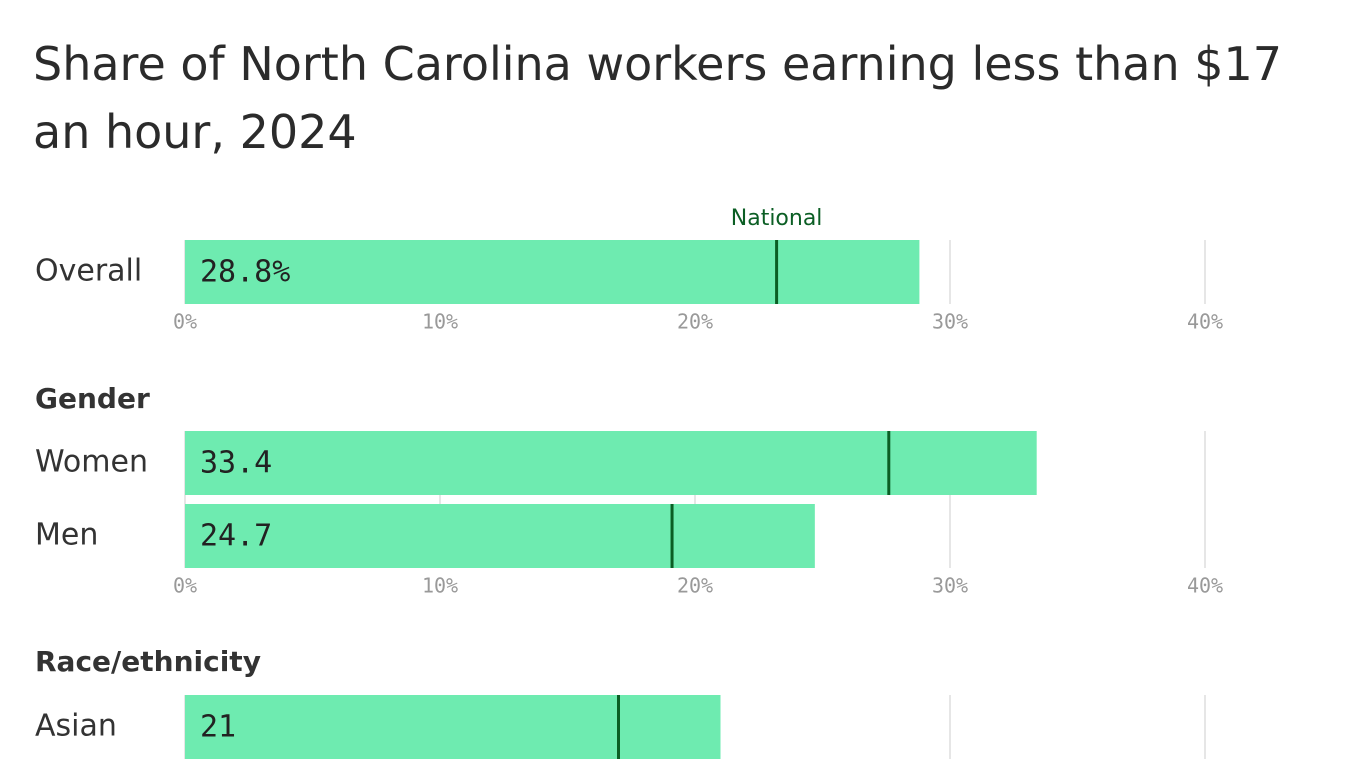 This screenshot has height=768, width=1366. I want to click on value-label: 21, so click(218, 727).